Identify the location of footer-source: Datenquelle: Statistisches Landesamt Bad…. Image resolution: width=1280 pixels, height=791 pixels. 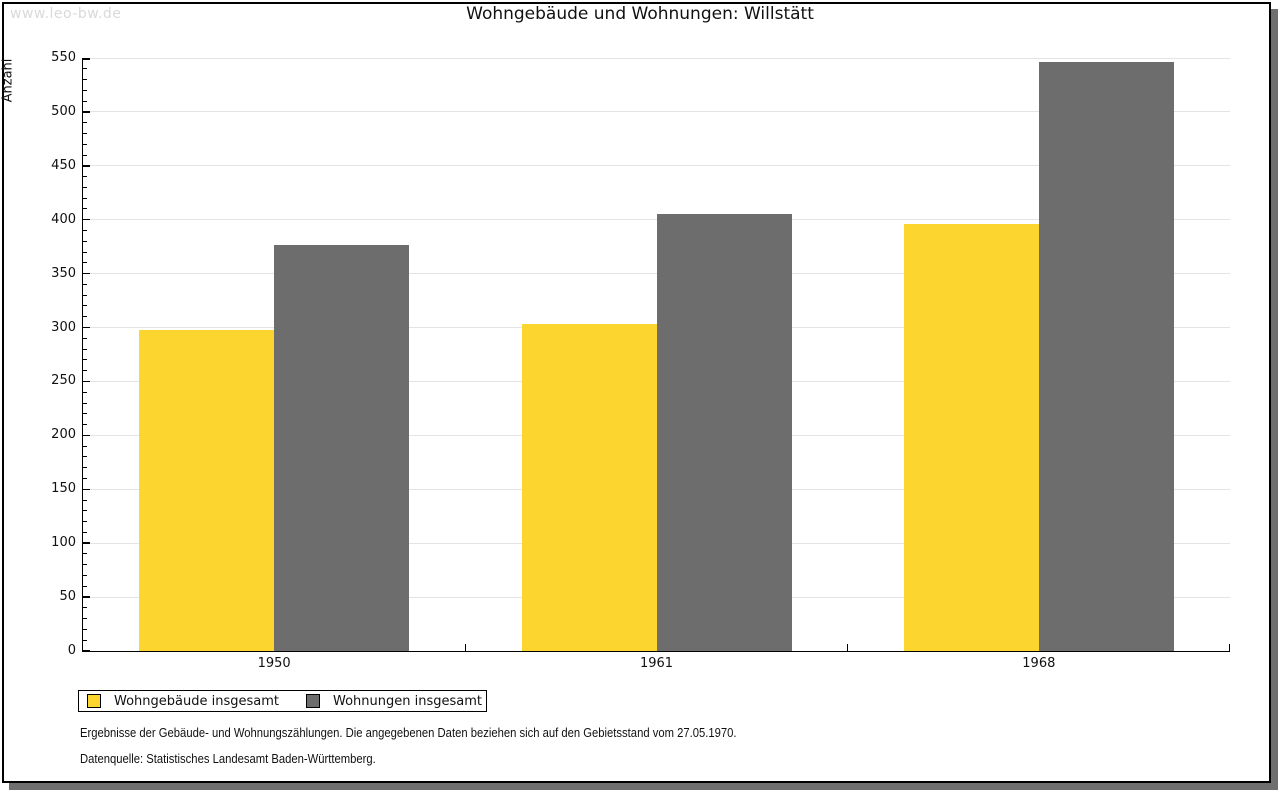
(228, 759).